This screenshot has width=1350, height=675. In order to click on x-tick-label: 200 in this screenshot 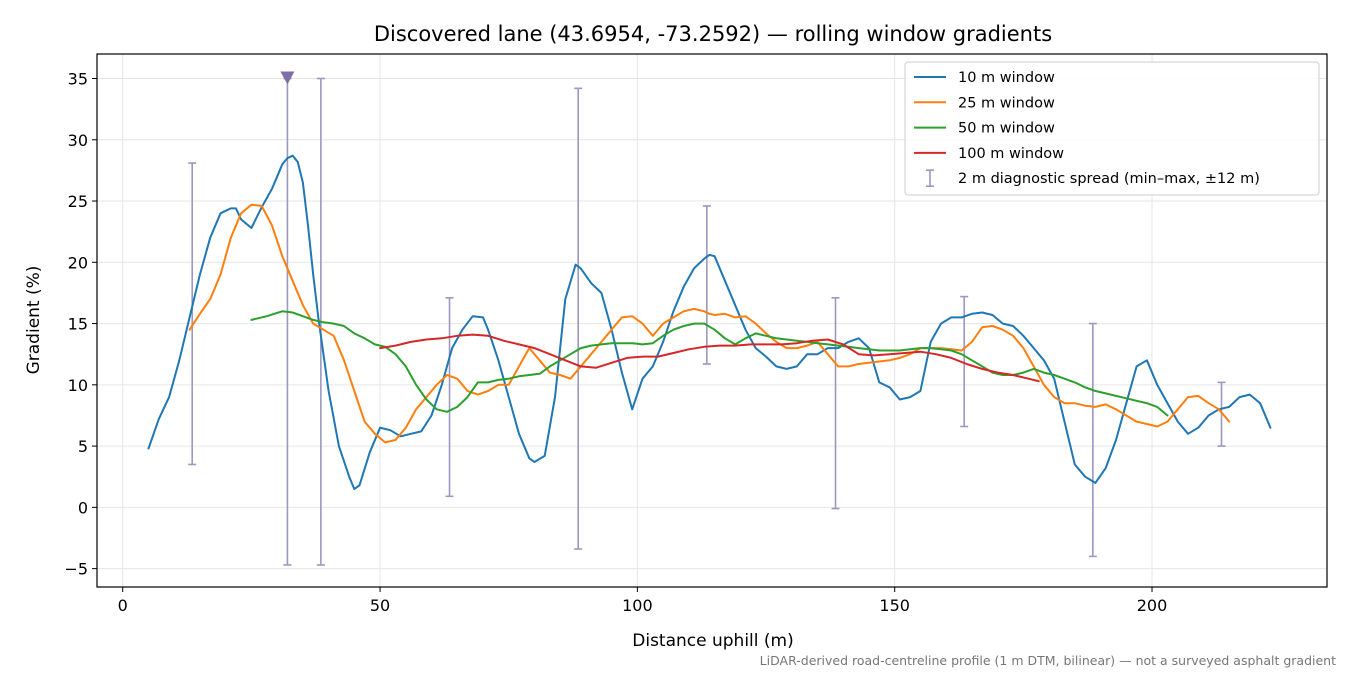, I will do `click(1152, 605)`.